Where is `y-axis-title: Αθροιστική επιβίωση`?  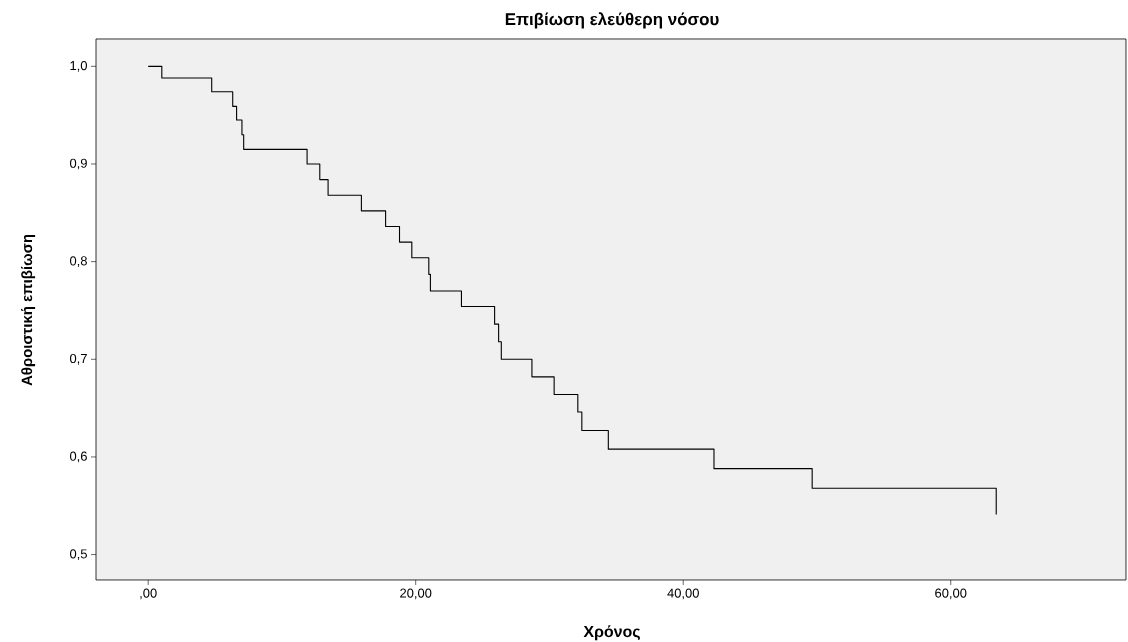 y-axis-title: Αθροιστική επιβίωση is located at coordinates (28, 310).